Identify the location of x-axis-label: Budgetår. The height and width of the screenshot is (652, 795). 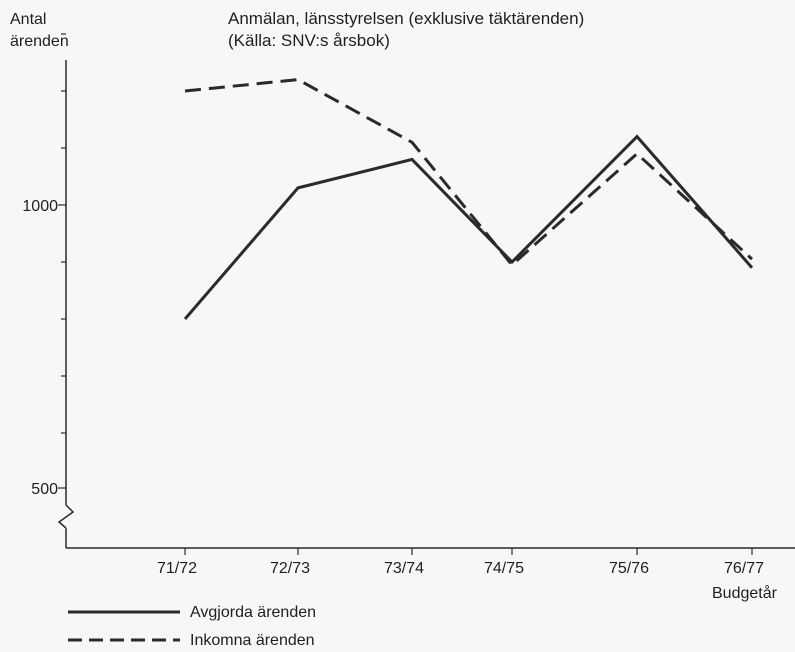
(745, 593).